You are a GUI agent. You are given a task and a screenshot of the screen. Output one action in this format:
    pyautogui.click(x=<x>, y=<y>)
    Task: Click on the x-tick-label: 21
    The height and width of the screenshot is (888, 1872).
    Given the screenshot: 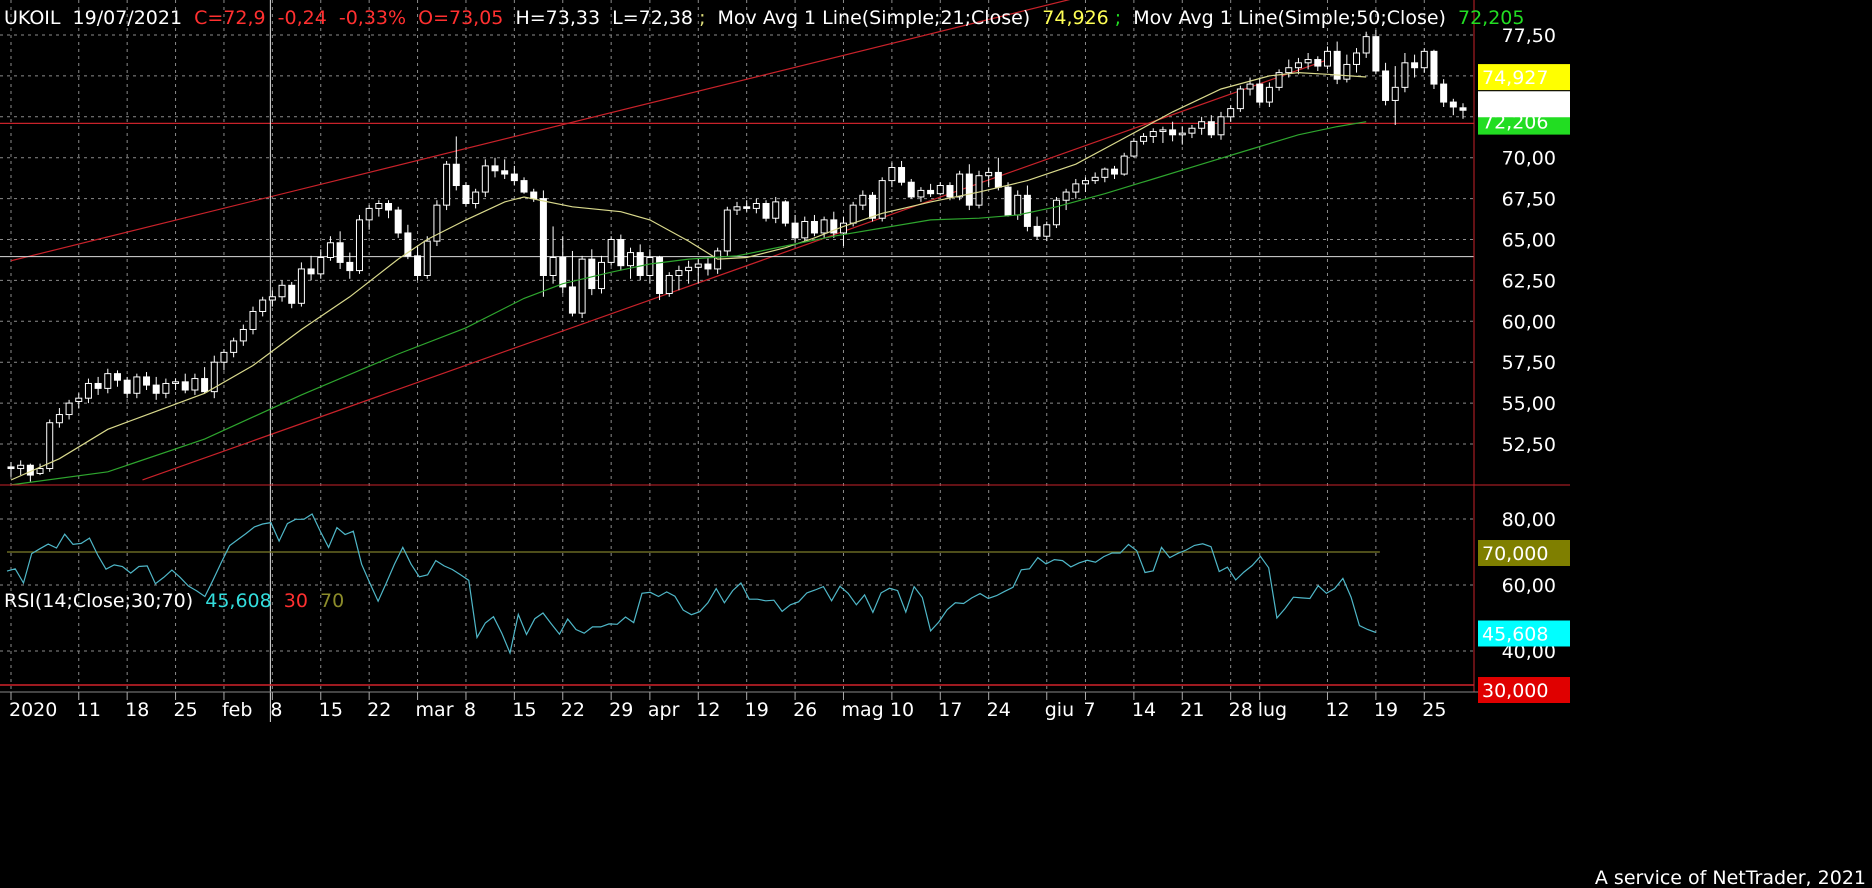 What is the action you would take?
    pyautogui.click(x=1192, y=710)
    